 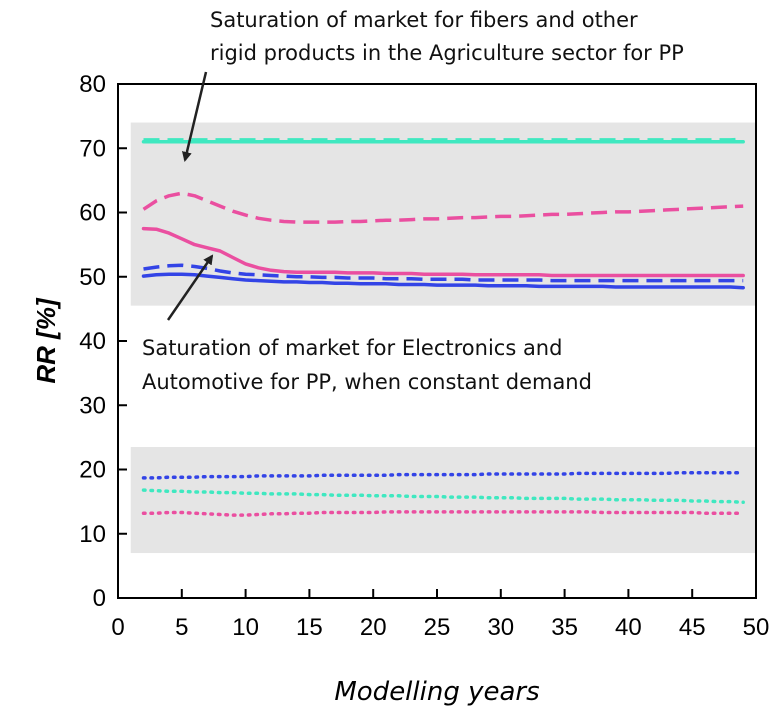 I want to click on x-tick-label-20: 20, so click(x=373, y=627).